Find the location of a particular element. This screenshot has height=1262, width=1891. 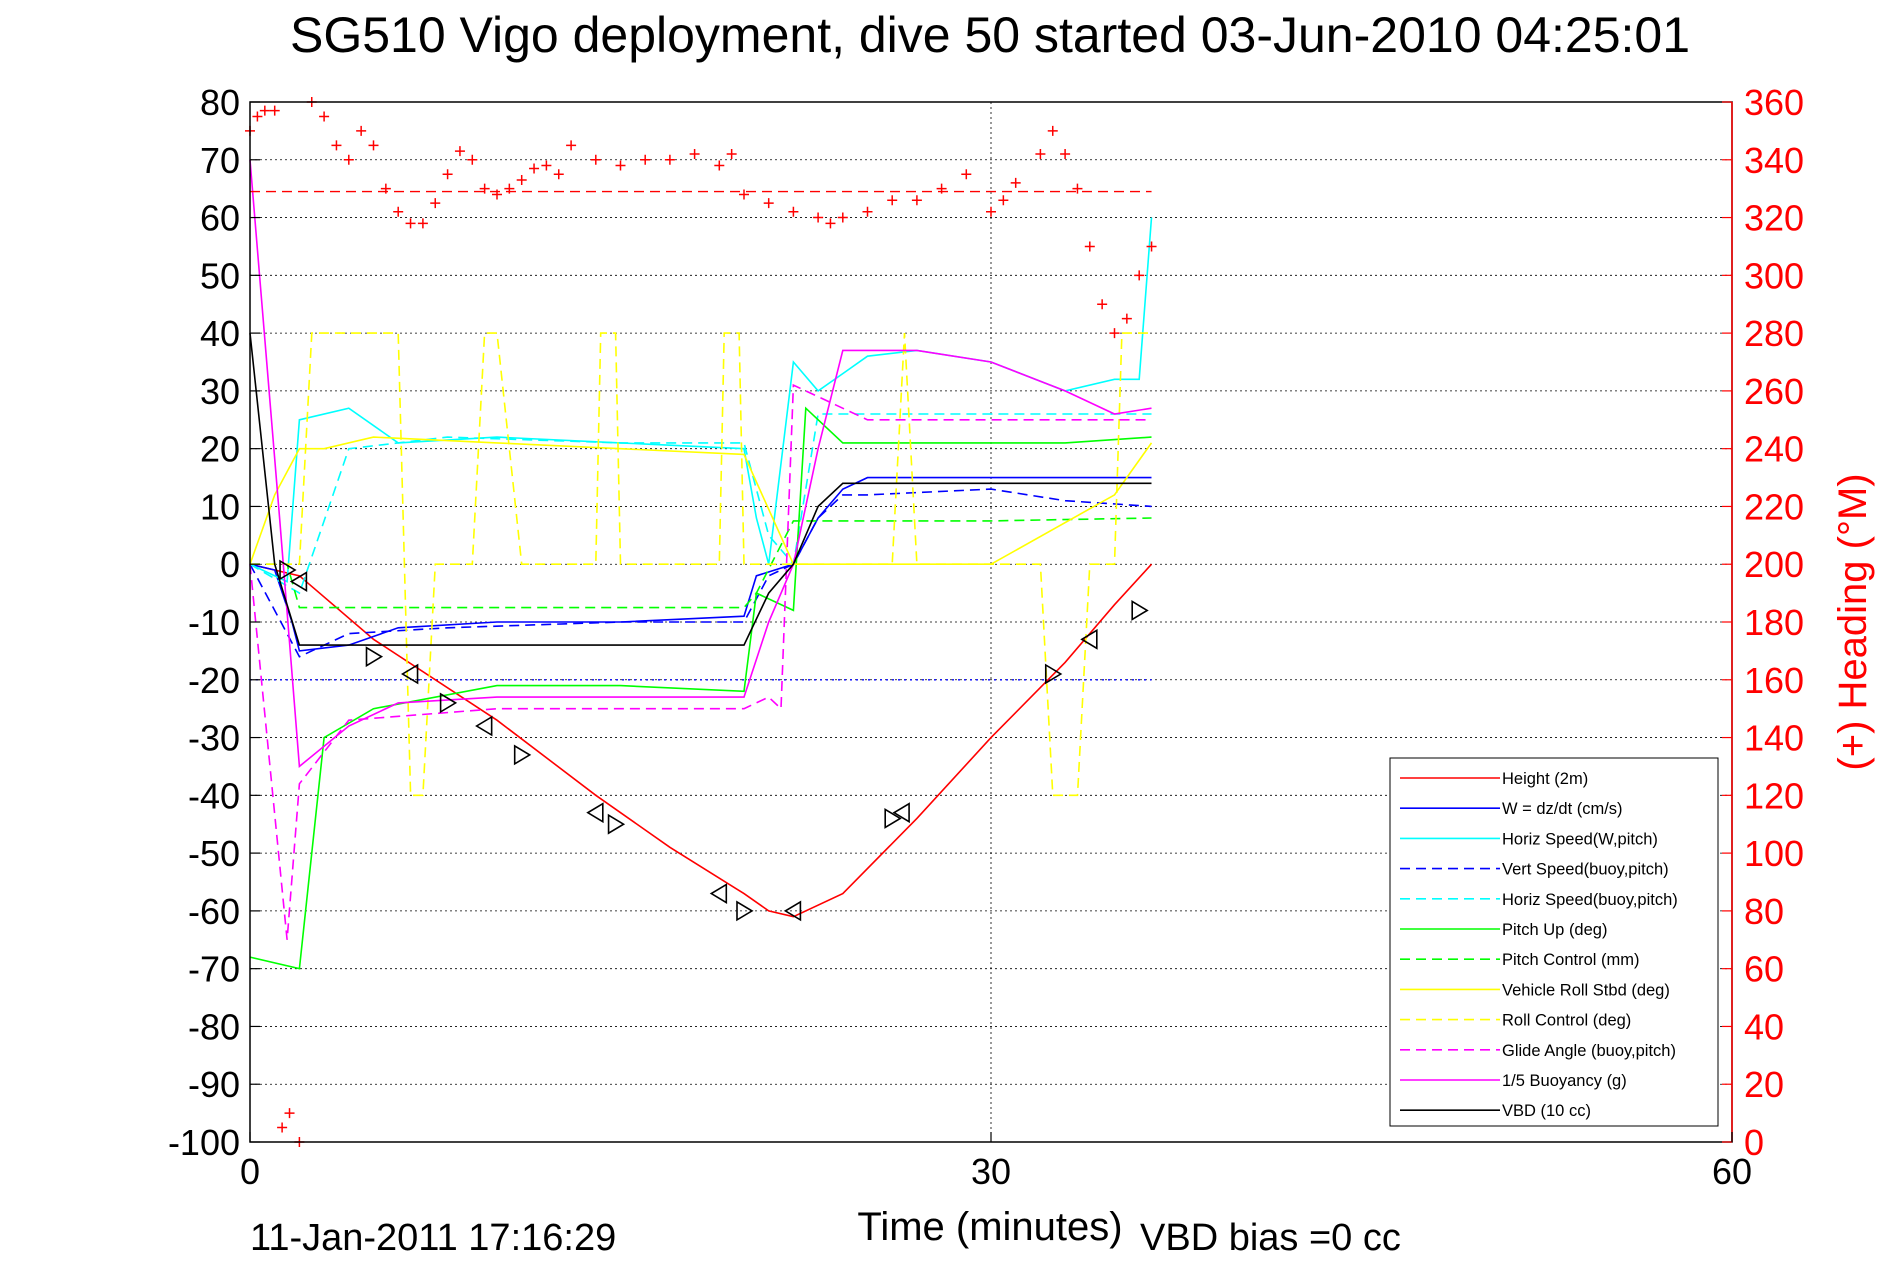

right-tick-label: 120 is located at coordinates (1774, 795).